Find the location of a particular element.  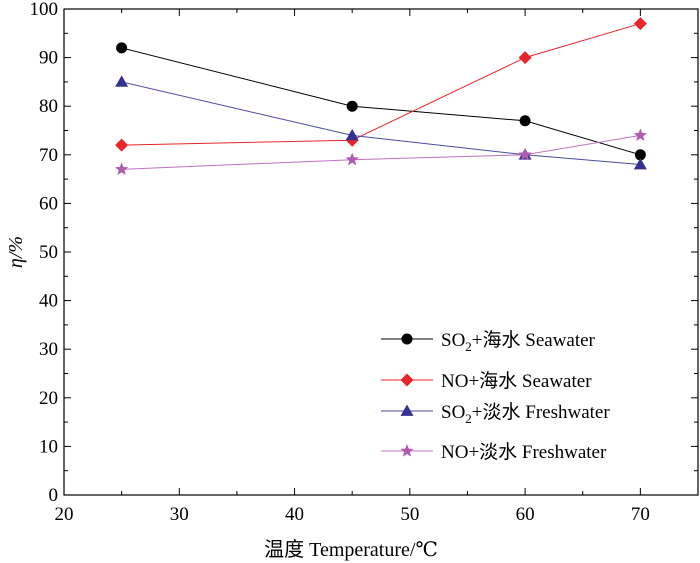

legend-label-rest: +海水 Seawater is located at coordinates (534, 340).